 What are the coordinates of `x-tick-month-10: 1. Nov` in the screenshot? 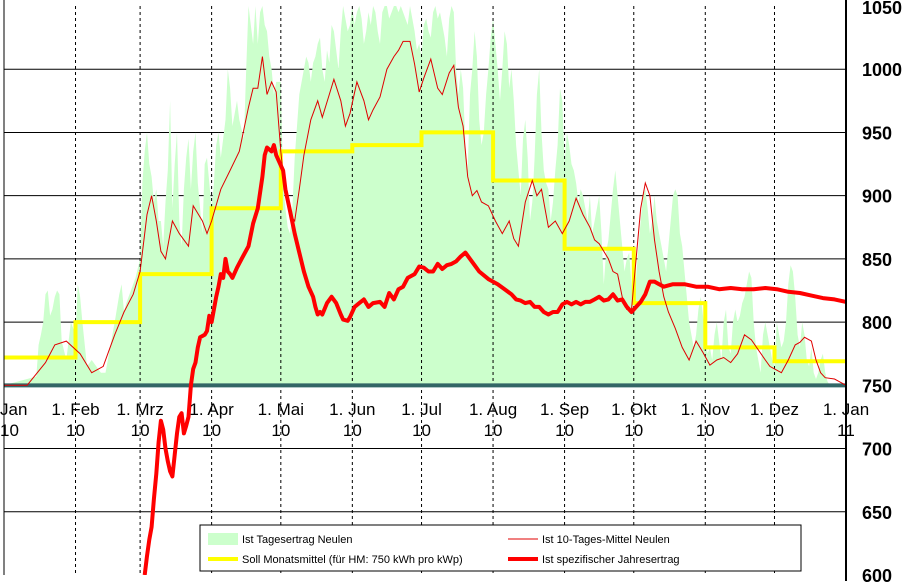 It's located at (706, 409).